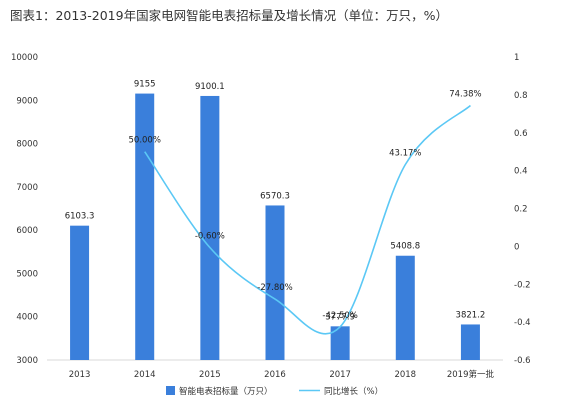 The width and height of the screenshot is (562, 408). What do you see at coordinates (27, 145) in the screenshot?
I see `left-tick-label: 8000` at bounding box center [27, 145].